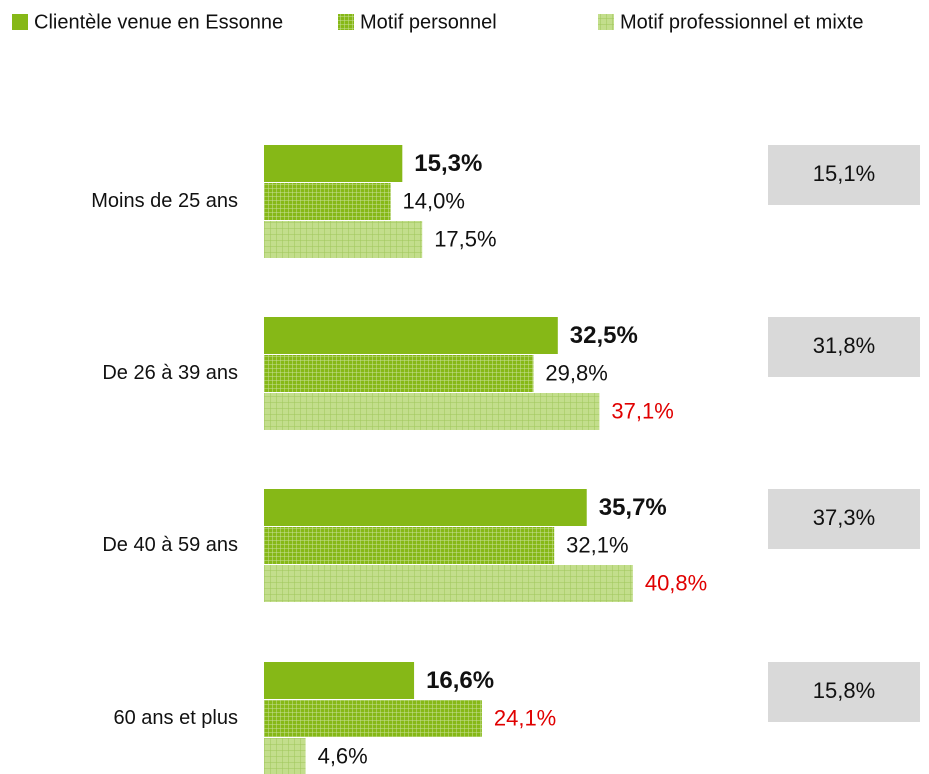 This screenshot has width=929, height=774. I want to click on legend-label: Motif personnel, so click(428, 22).